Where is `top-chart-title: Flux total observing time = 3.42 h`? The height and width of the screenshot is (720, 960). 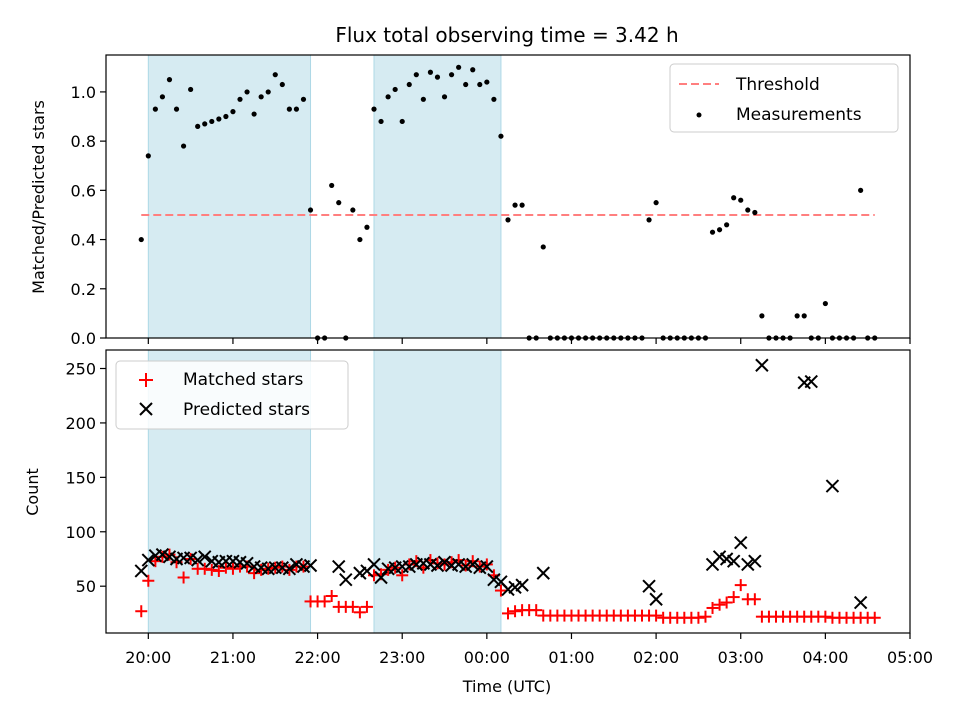 top-chart-title: Flux total observing time = 3.42 h is located at coordinates (506, 35).